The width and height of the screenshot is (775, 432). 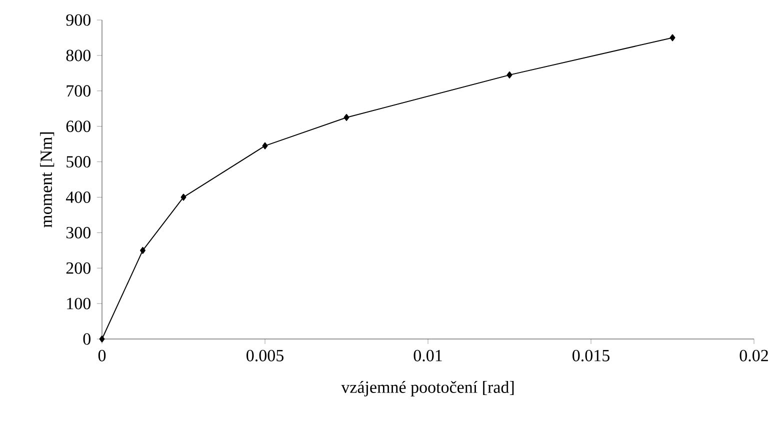 I want to click on y-tick-label: 900, so click(x=78, y=20).